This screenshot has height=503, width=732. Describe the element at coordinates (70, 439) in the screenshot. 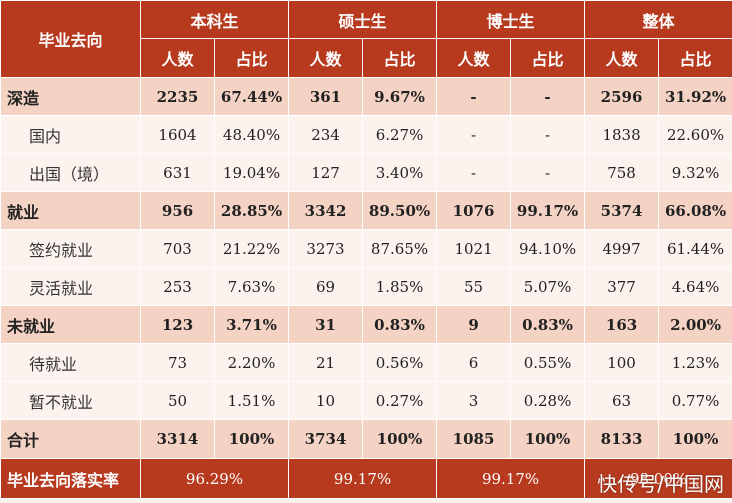

I see `row-label: 合计` at that location.